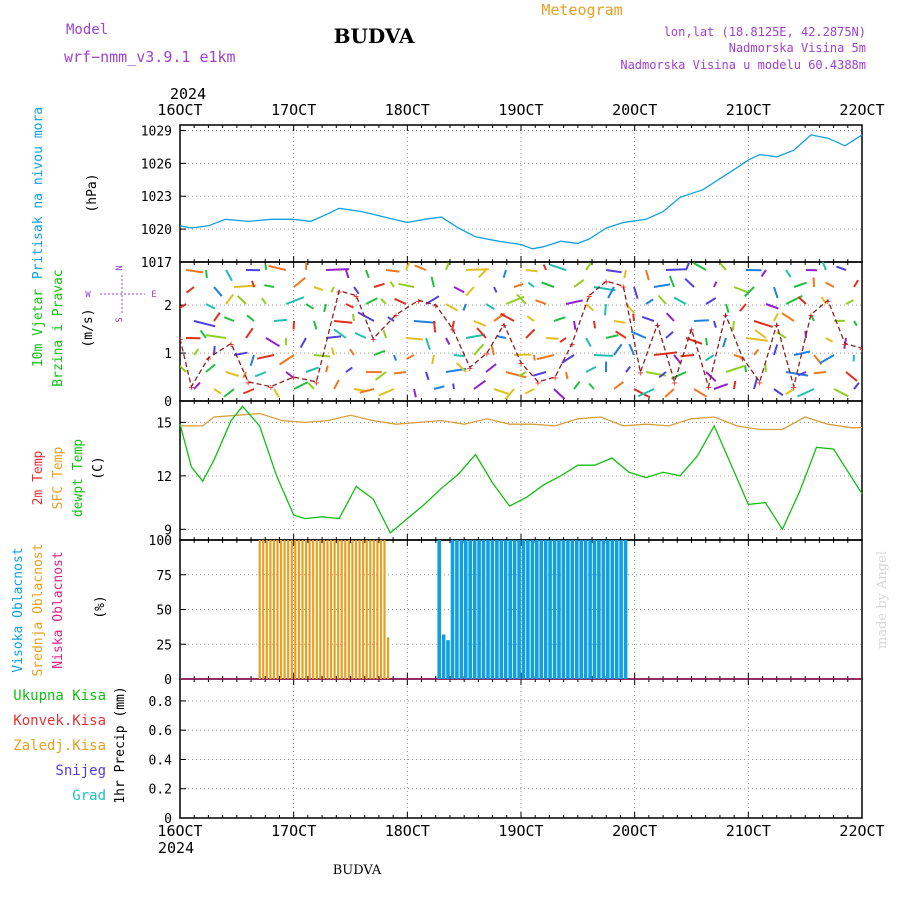 This screenshot has height=900, width=900. I want to click on precip-legend-0: Ukupna Kisa, so click(59, 696).